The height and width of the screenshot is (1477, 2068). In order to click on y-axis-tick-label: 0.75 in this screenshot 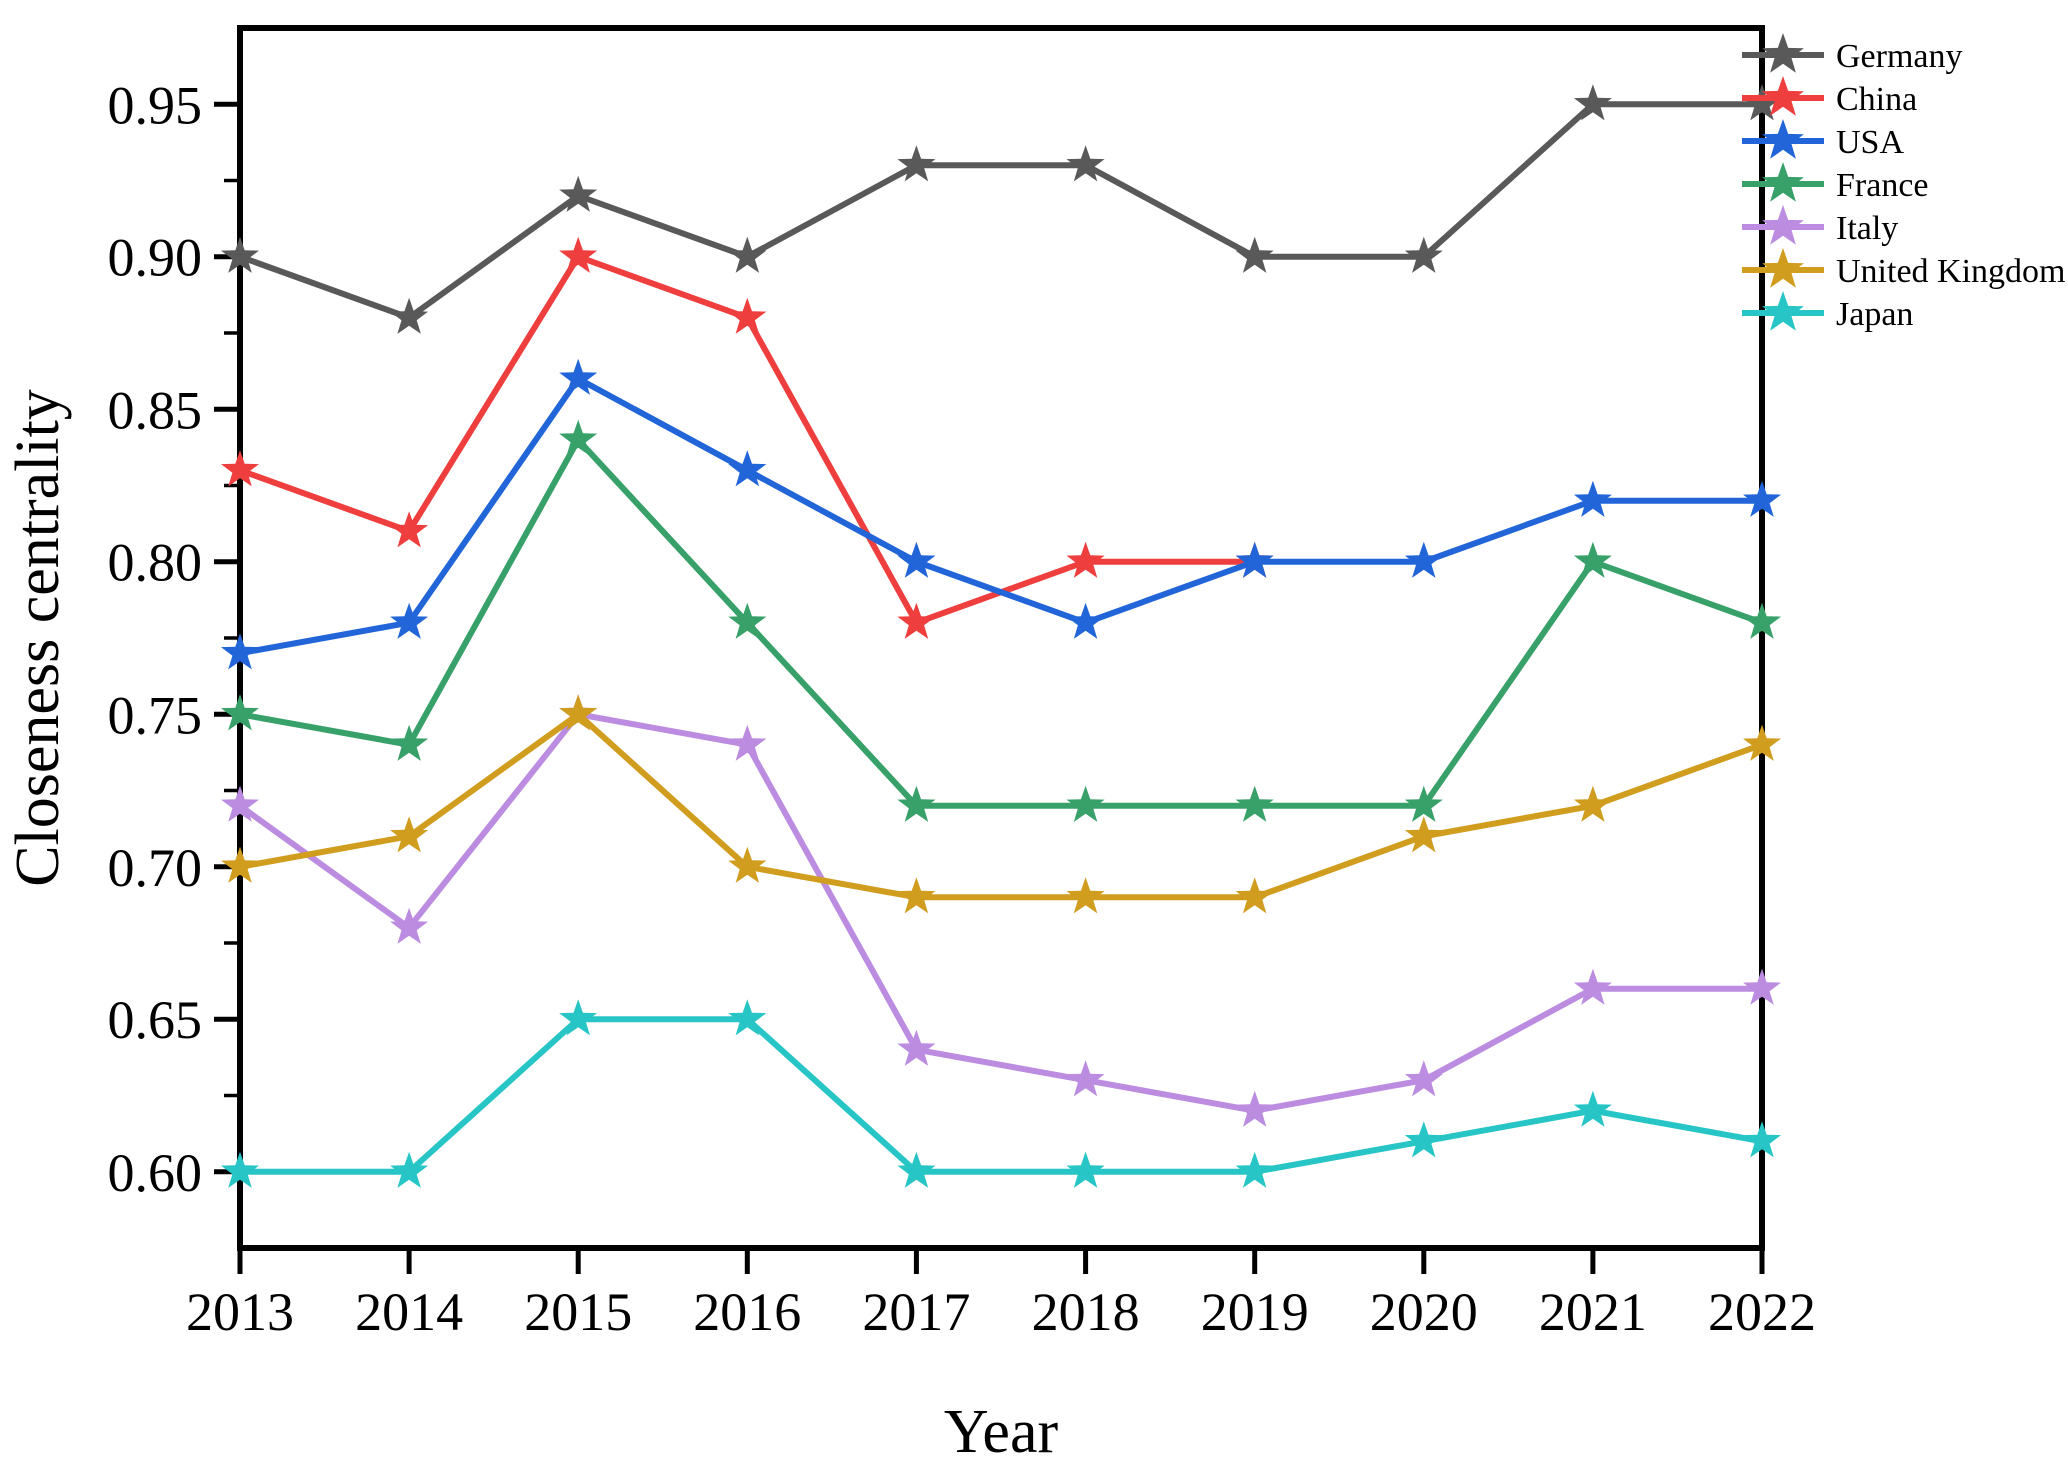, I will do `click(155, 715)`.